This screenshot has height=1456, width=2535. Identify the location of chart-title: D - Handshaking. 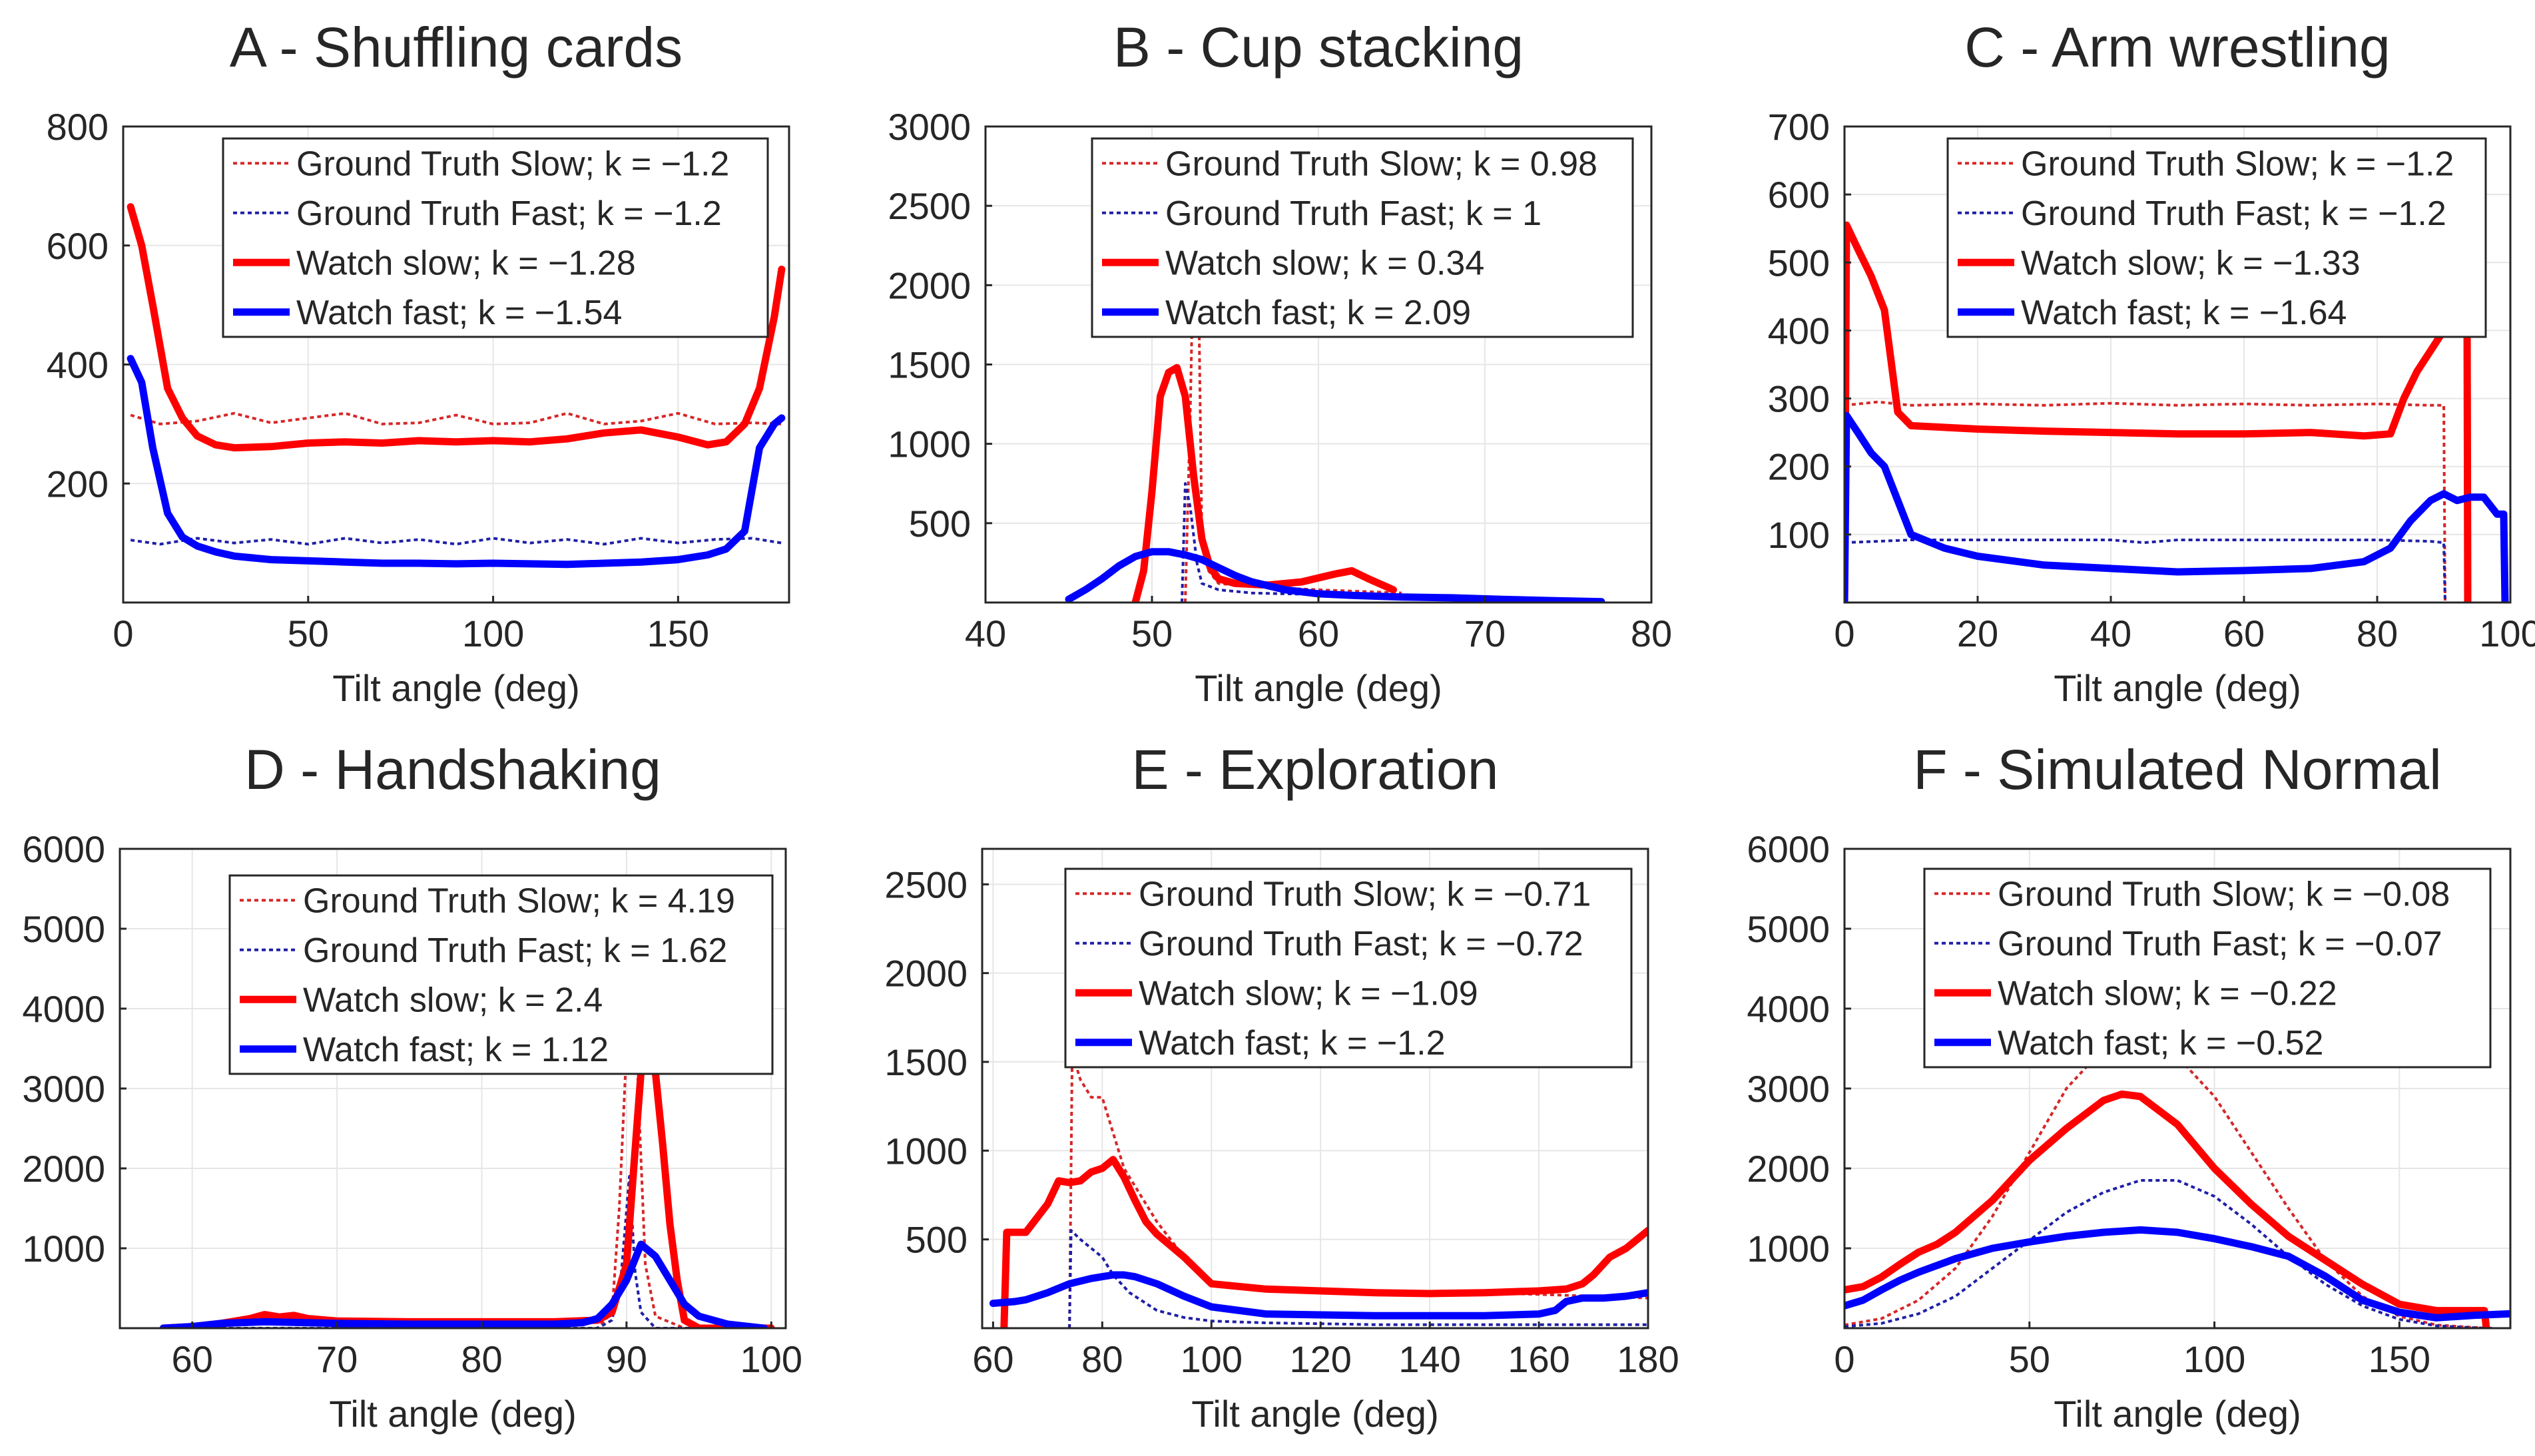
(452, 769).